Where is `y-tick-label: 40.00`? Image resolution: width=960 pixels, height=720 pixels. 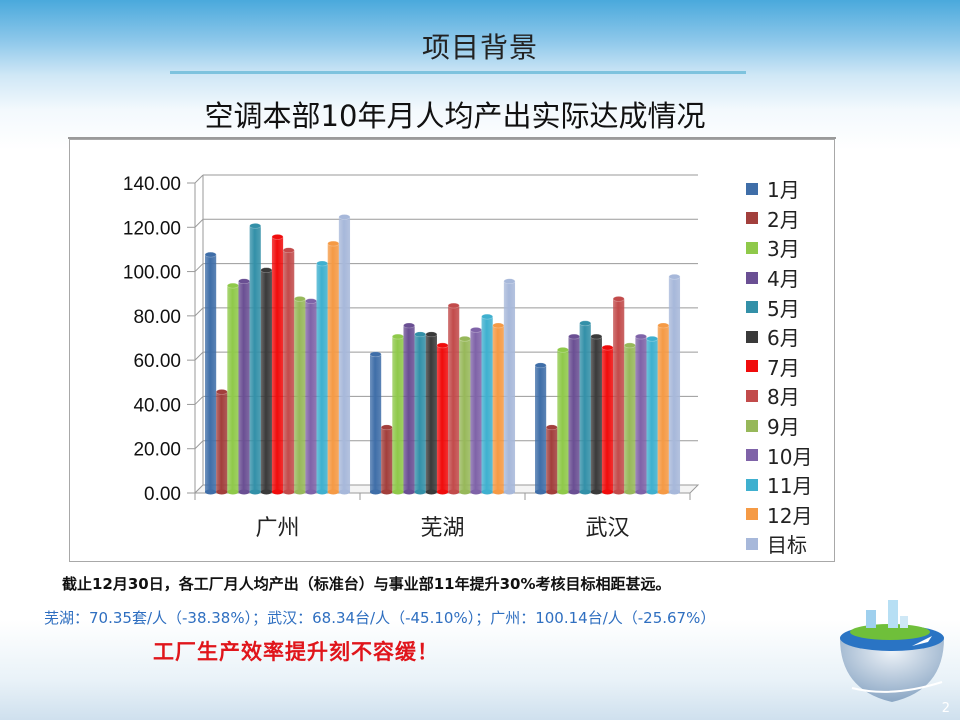
y-tick-label: 40.00 is located at coordinates (157, 405).